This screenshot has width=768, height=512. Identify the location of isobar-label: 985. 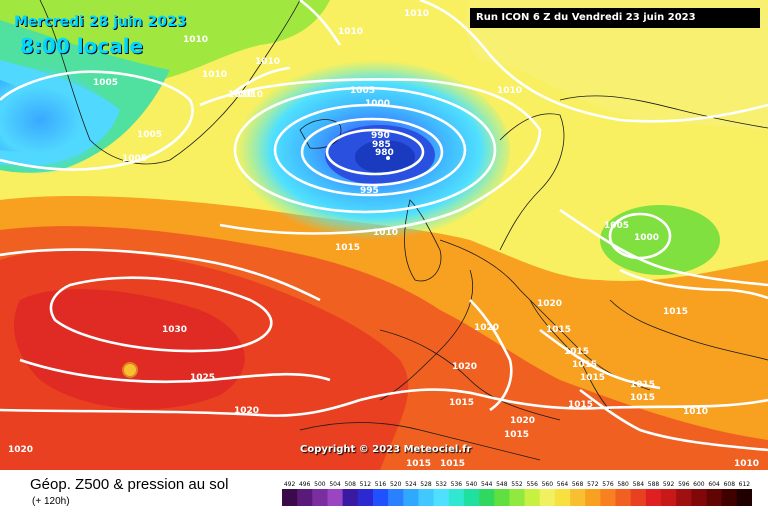
(381, 145).